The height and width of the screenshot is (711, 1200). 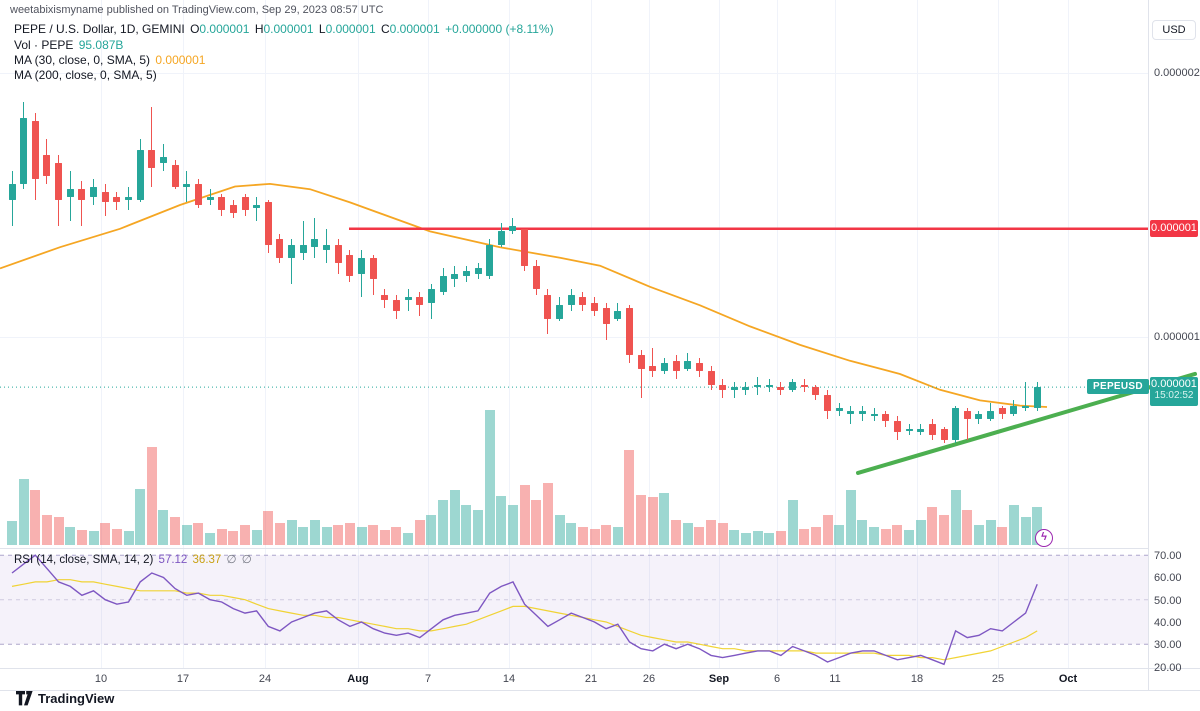 What do you see at coordinates (917, 679) in the screenshot?
I see `time-axis-label: 18` at bounding box center [917, 679].